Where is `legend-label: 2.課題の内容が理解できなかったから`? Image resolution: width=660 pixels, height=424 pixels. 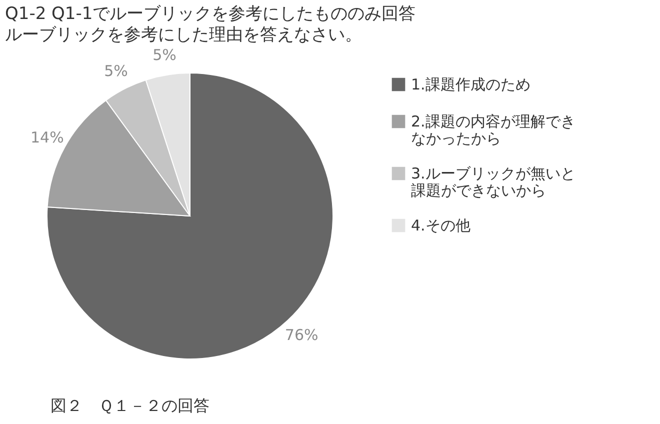 legend-label: 2.課題の内容が理解できなかったから is located at coordinates (493, 130).